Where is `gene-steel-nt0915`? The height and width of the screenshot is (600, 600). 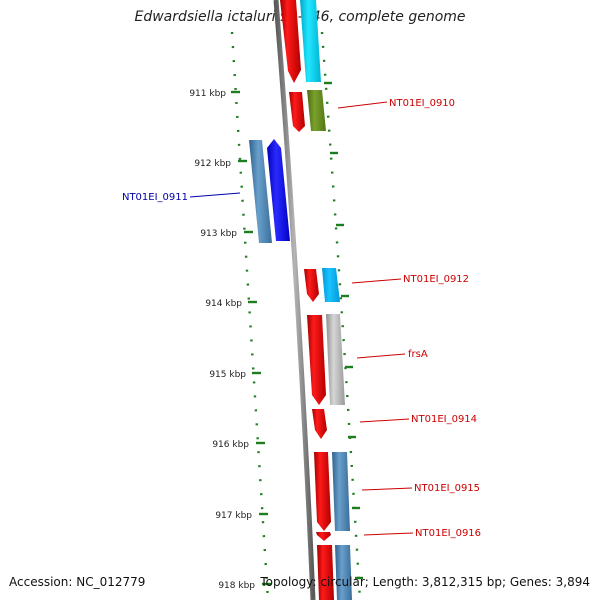
gene-steel-nt0915 is located at coordinates (341, 491).